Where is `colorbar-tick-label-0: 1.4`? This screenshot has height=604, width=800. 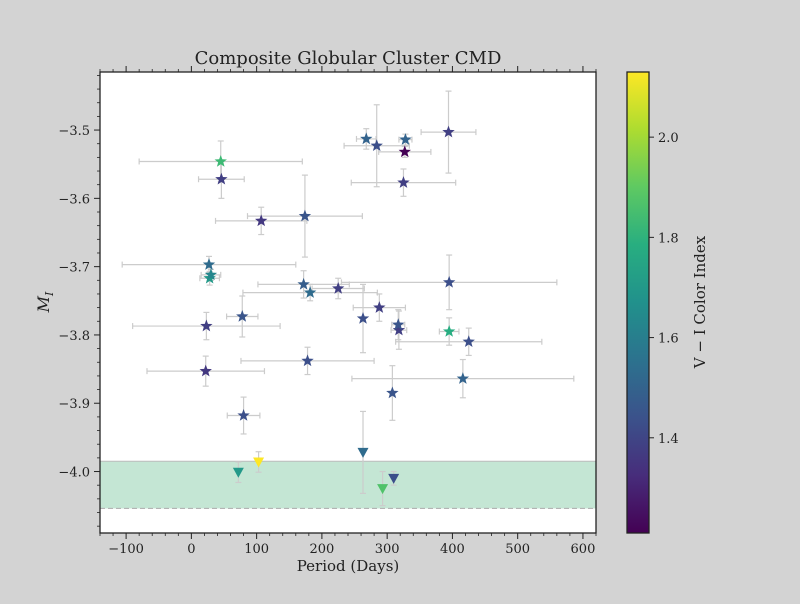
colorbar-tick-label-0: 1.4 is located at coordinates (668, 439).